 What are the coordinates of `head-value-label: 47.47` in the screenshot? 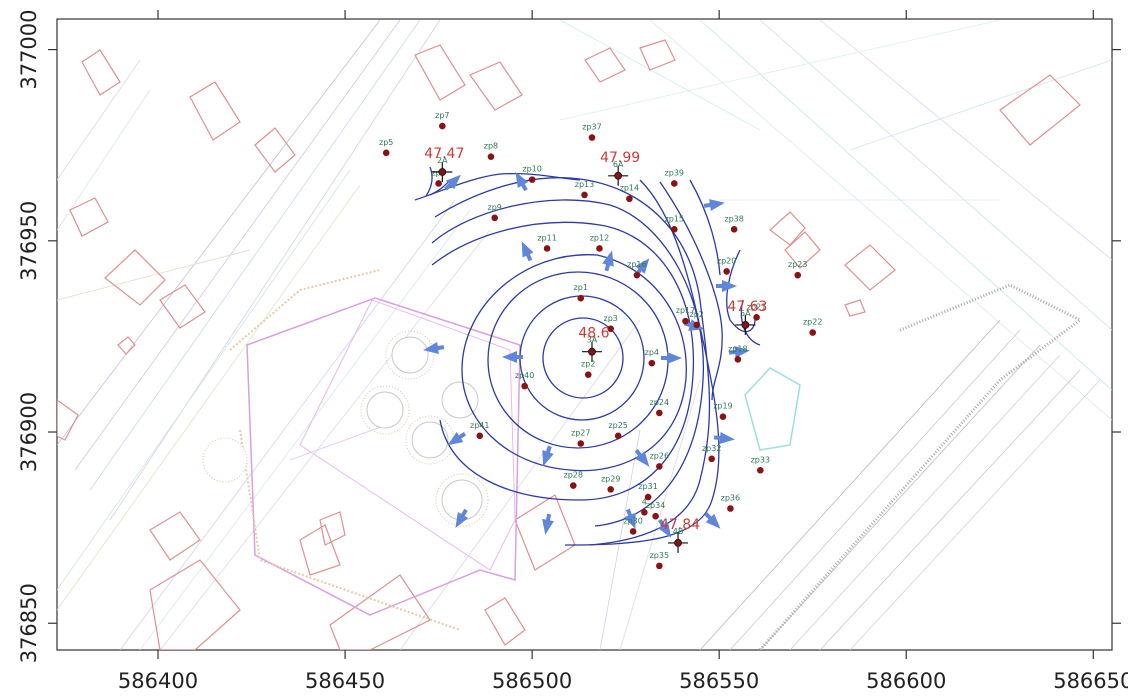 It's located at (444, 154).